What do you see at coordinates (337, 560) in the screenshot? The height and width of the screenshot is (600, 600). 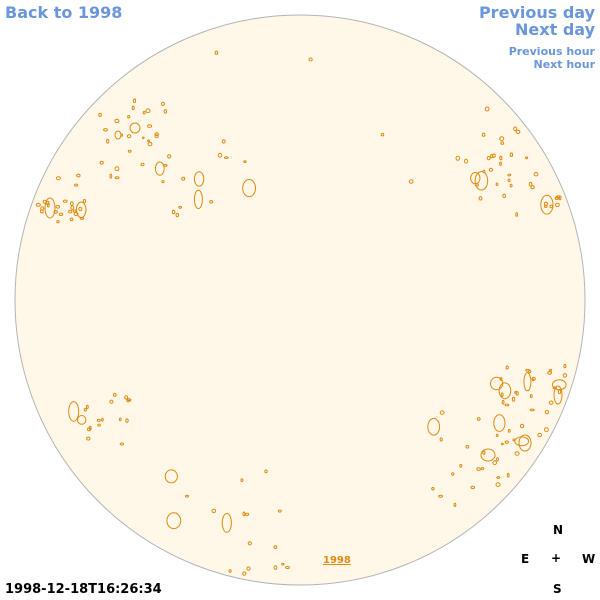 I see `year-link: 1998` at bounding box center [337, 560].